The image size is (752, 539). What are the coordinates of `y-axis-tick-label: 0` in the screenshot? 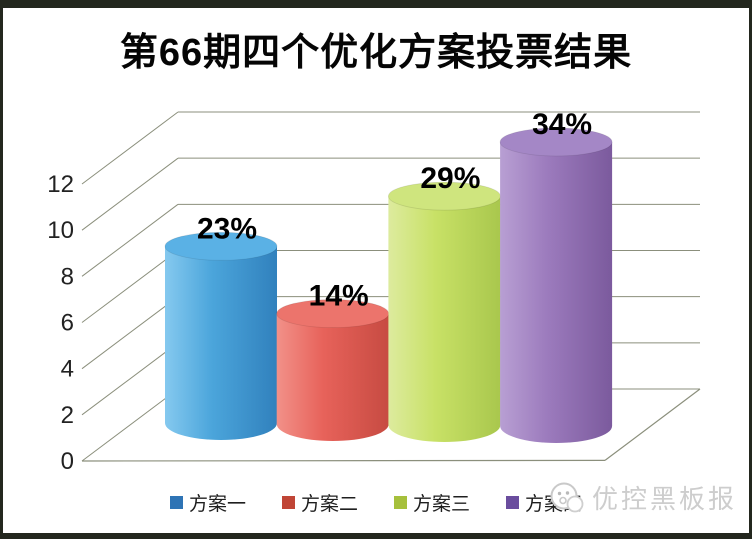 It's located at (67, 461).